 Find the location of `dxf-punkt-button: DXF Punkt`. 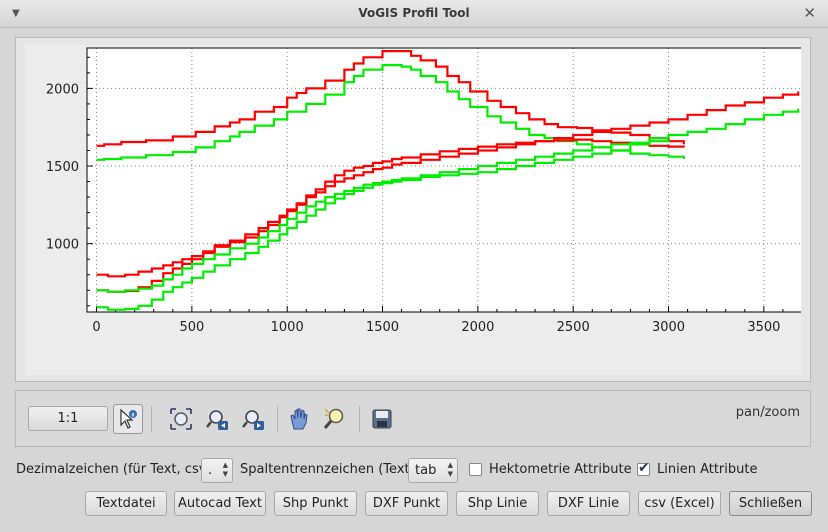

dxf-punkt-button: DXF Punkt is located at coordinates (406, 503).